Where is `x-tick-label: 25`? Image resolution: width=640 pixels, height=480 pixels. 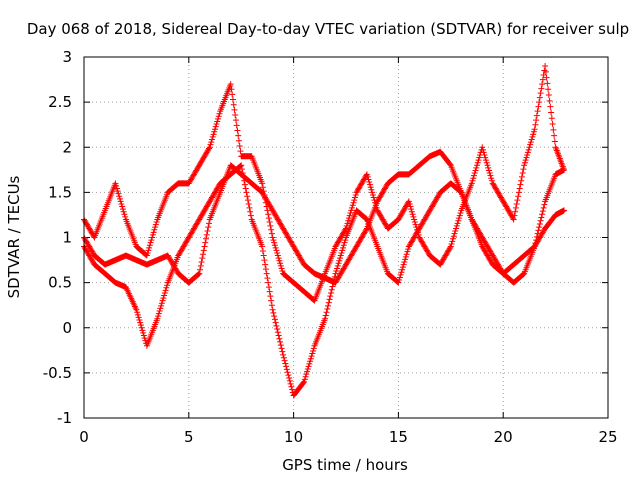
x-tick-label: 25 is located at coordinates (607, 437).